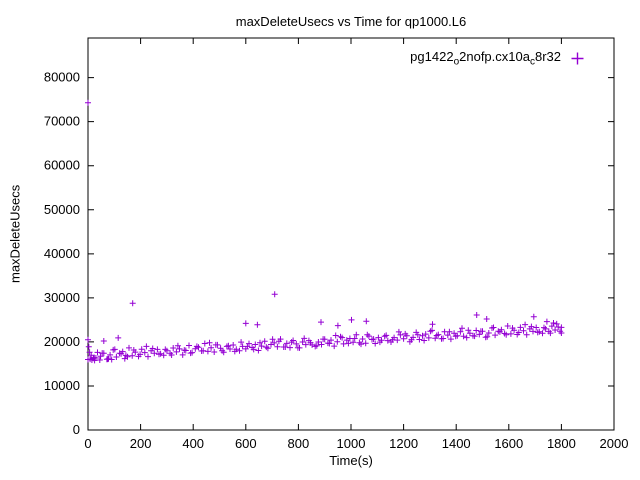 The height and width of the screenshot is (480, 640). I want to click on y-tick-label: 40000, so click(62, 253).